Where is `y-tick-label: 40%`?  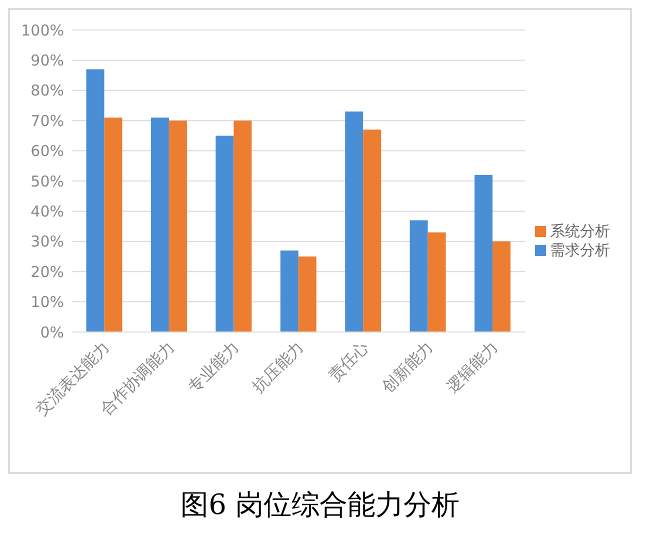 y-tick-label: 40% is located at coordinates (47, 211).